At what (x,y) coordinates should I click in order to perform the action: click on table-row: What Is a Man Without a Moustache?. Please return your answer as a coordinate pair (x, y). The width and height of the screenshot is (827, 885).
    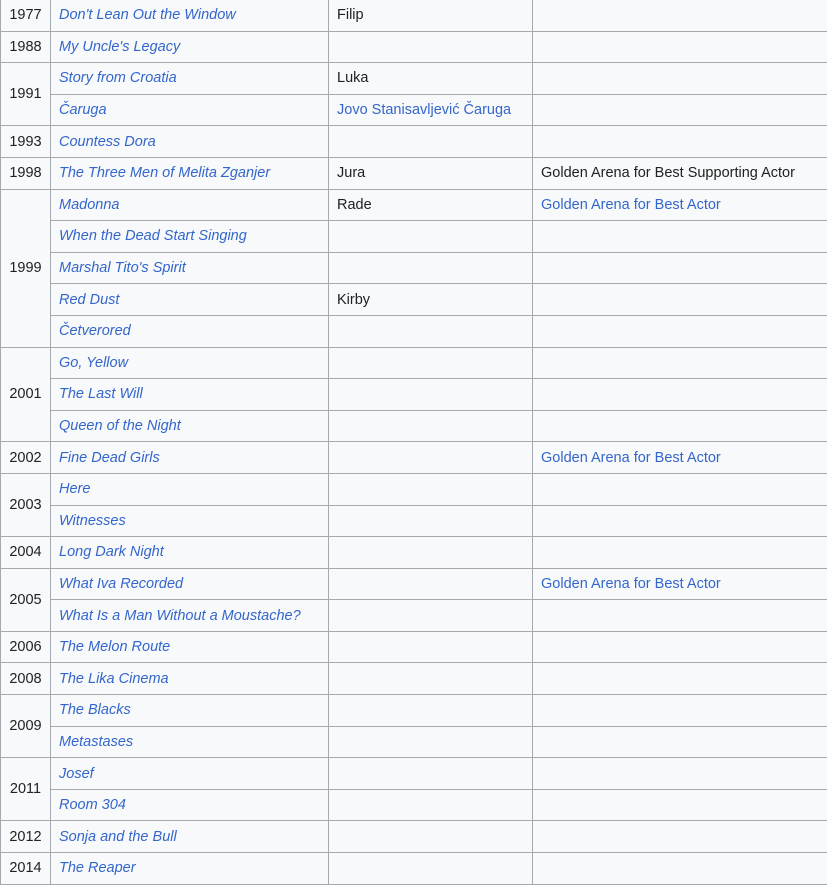
    Looking at the image, I should click on (414, 615).